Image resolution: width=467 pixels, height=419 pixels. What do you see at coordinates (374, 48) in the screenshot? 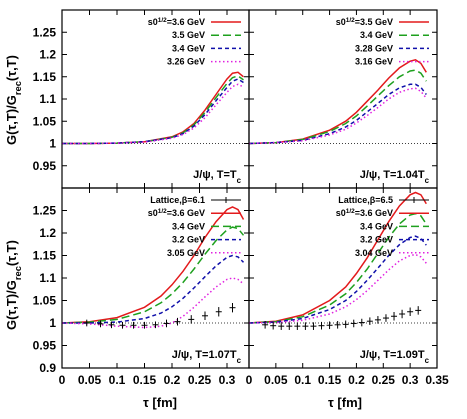
I see `top-right-legend-label-3: 3.28 GeV` at bounding box center [374, 48].